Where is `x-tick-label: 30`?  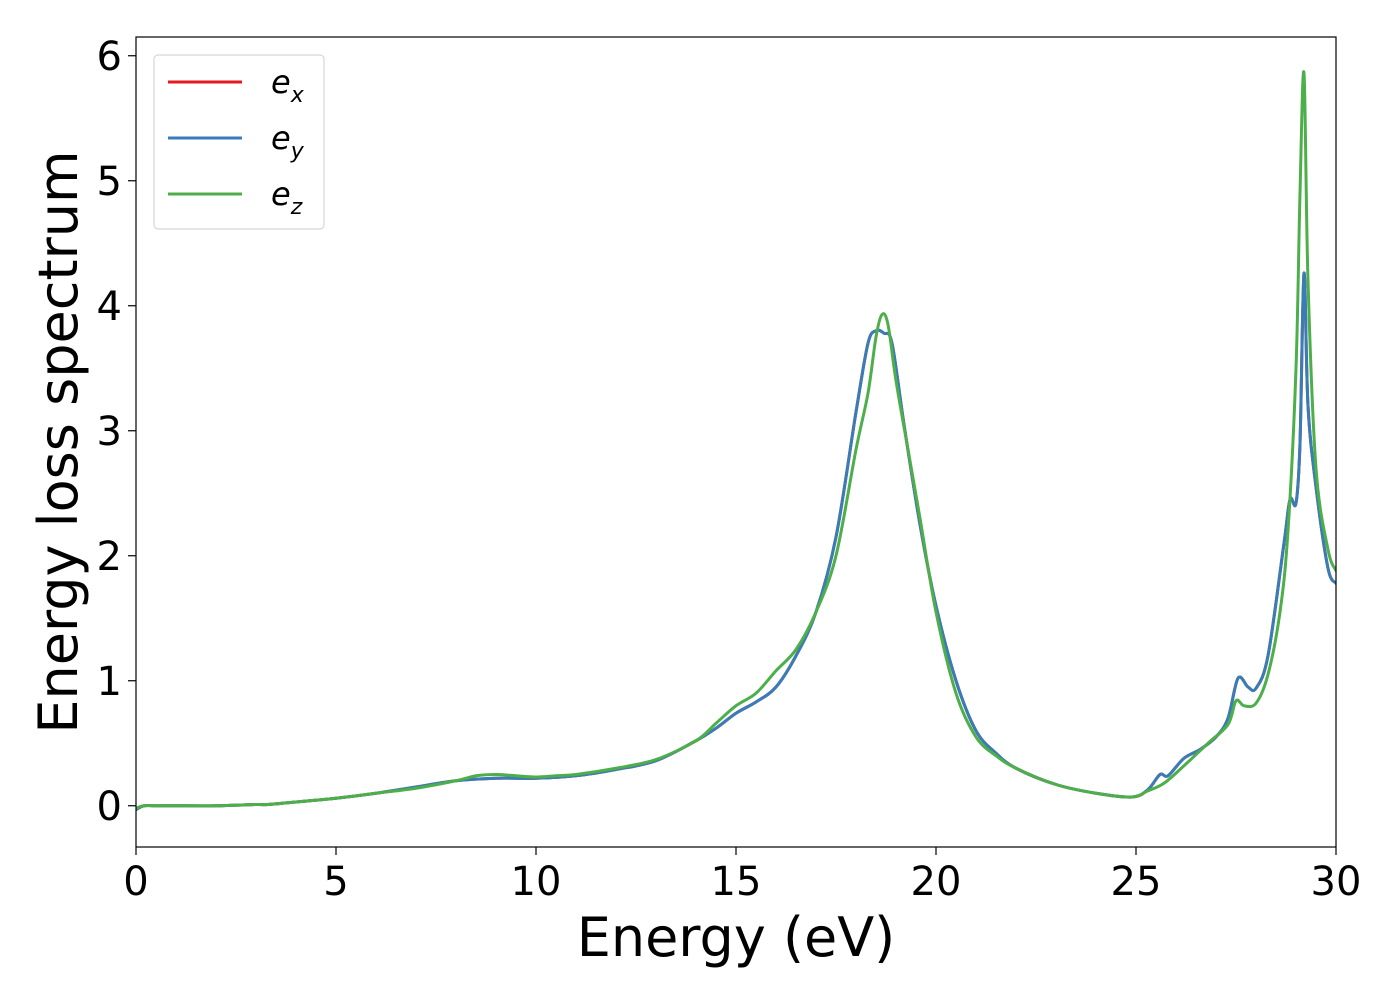 x-tick-label: 30 is located at coordinates (1336, 882).